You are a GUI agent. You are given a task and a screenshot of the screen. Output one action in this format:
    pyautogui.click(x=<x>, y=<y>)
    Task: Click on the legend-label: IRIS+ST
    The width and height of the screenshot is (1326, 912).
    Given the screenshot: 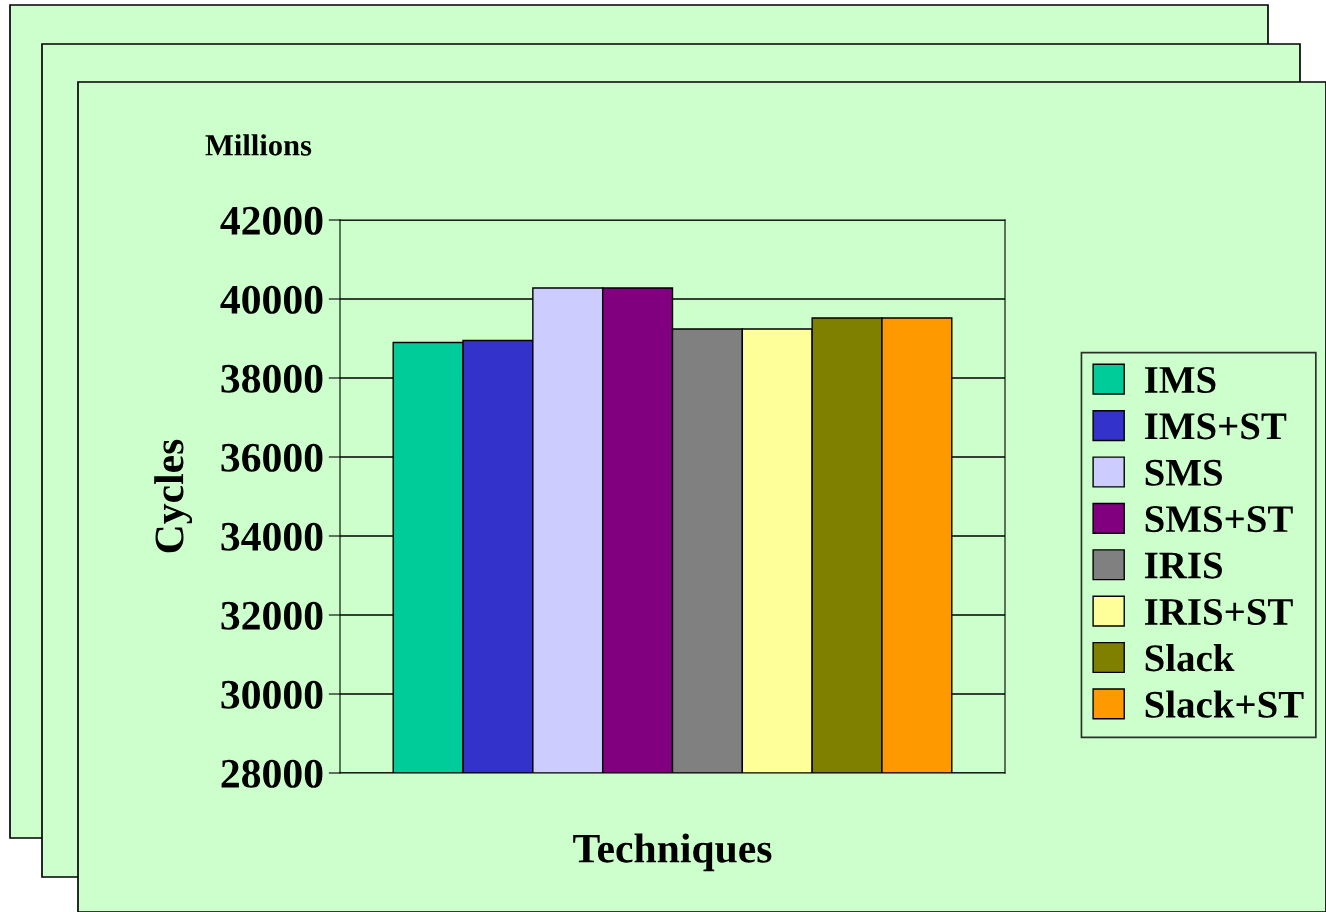 What is the action you would take?
    pyautogui.click(x=1218, y=612)
    